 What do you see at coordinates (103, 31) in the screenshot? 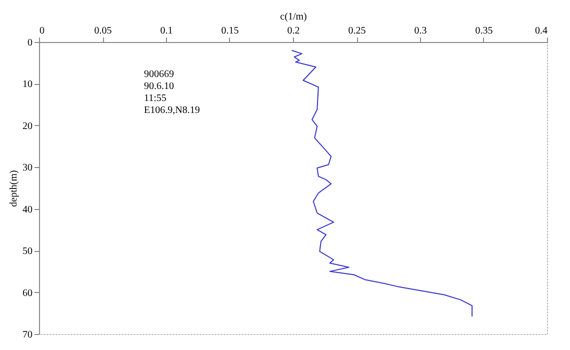
I see `x-tick-label: 0.05` at bounding box center [103, 31].